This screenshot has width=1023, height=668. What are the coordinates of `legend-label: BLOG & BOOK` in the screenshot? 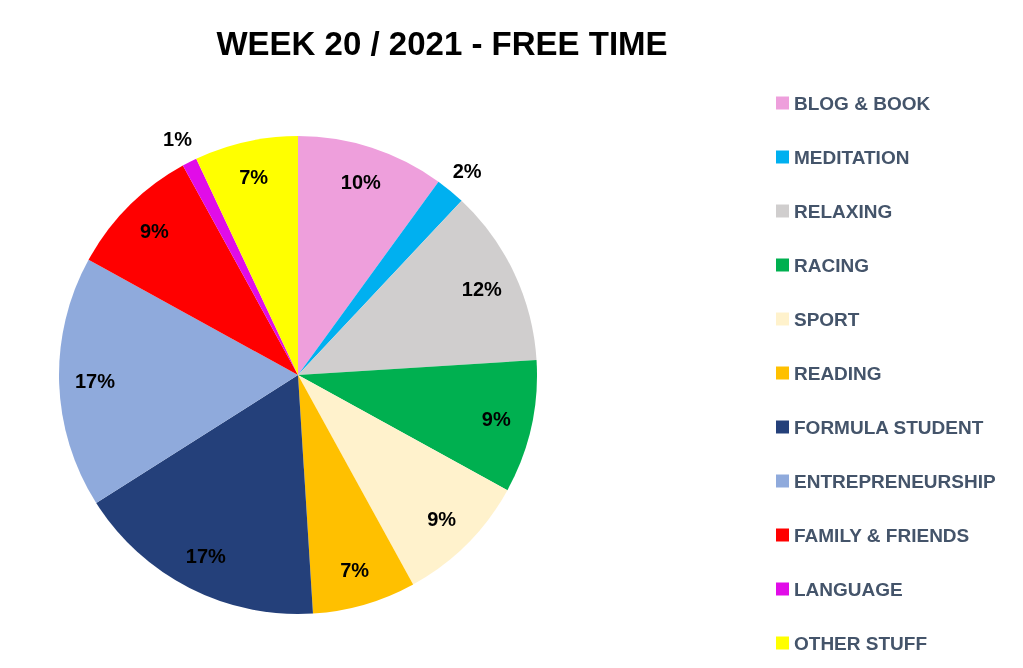 It's located at (862, 103).